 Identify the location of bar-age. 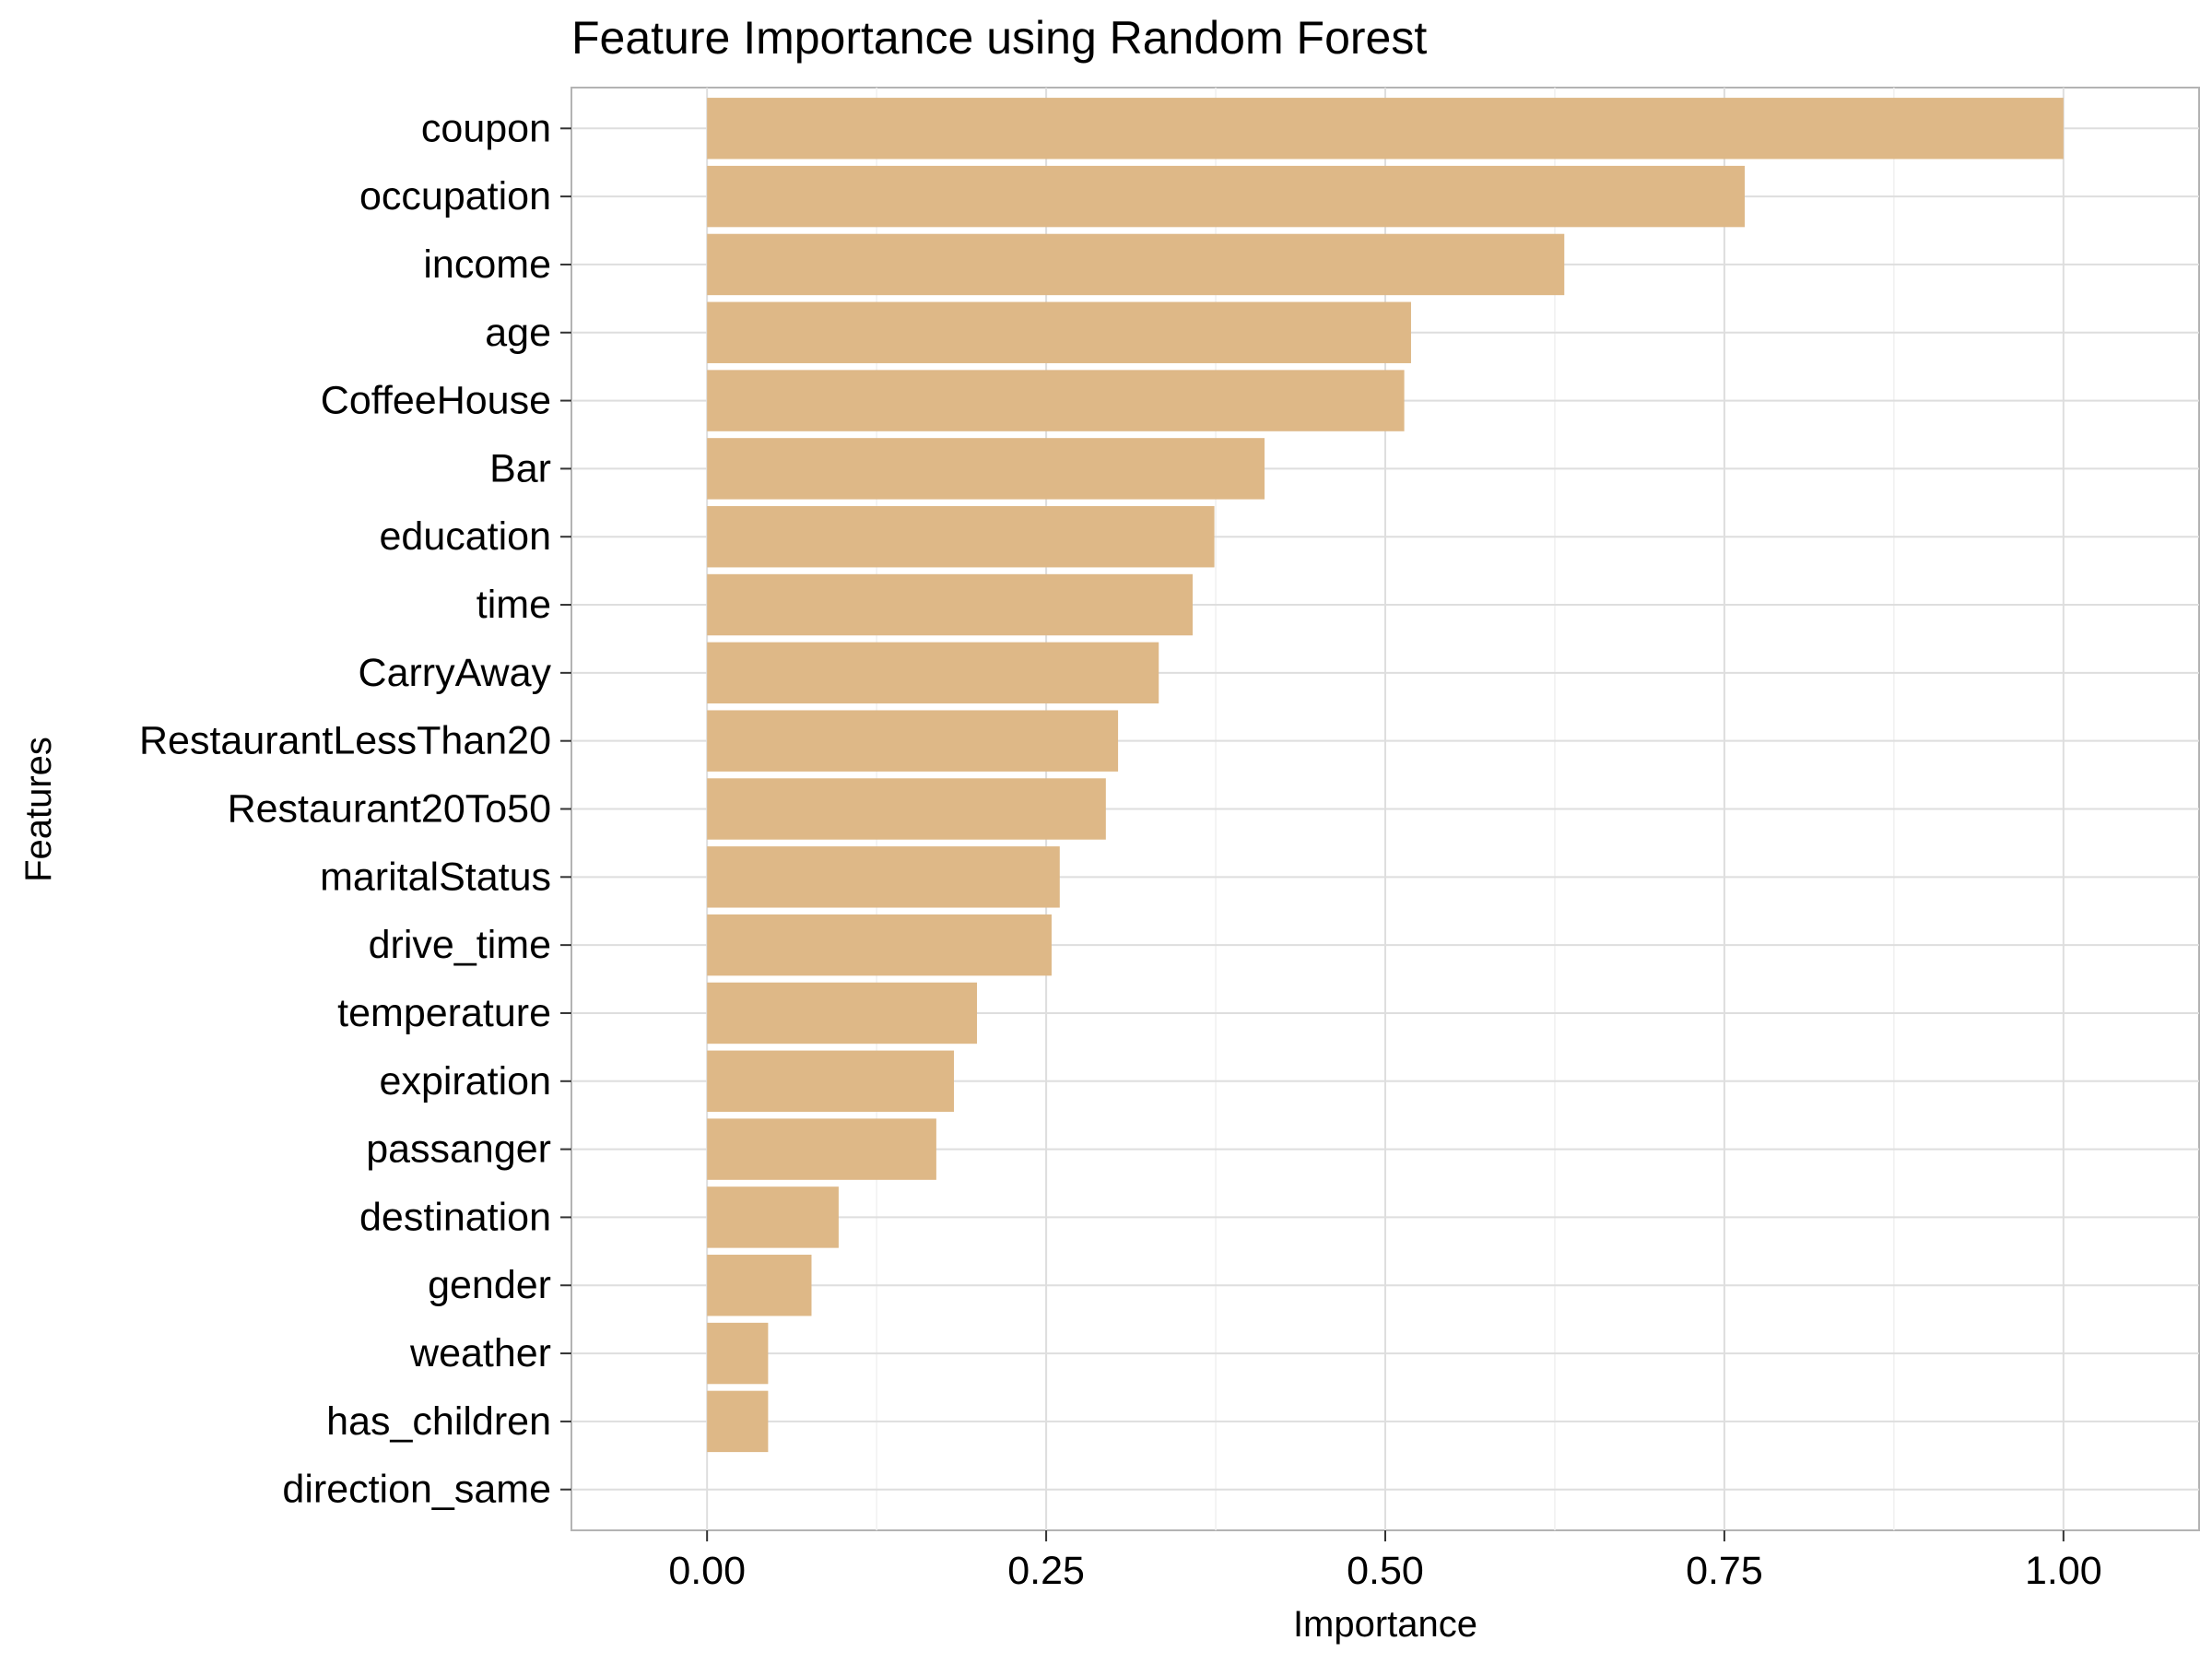
(1059, 332).